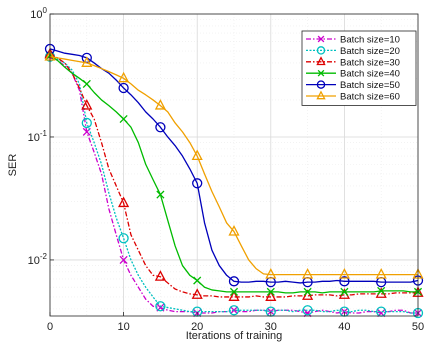 Image resolution: width=428 pixels, height=345 pixels. Describe the element at coordinates (50, 327) in the screenshot. I see `x-tick-label: 0` at that location.